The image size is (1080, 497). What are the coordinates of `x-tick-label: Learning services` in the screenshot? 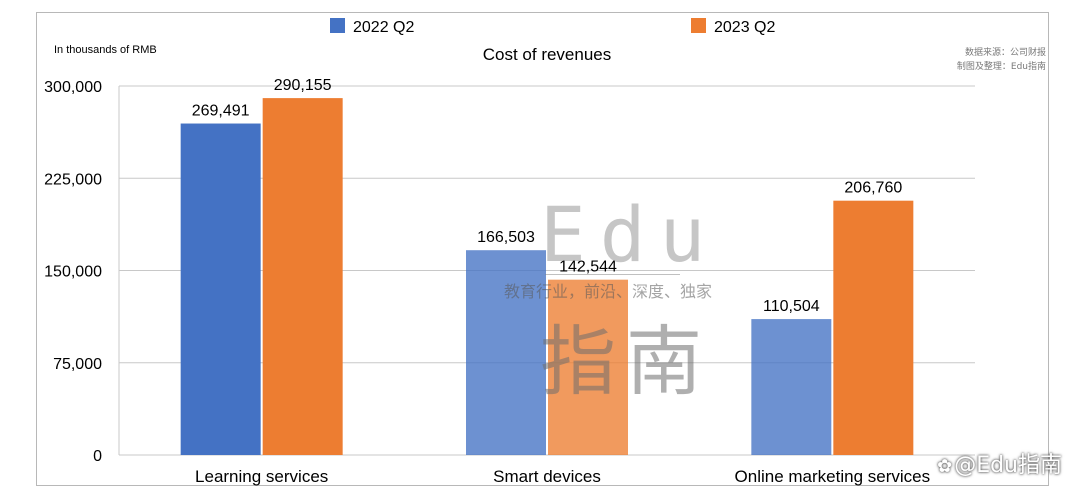 It's located at (261, 476).